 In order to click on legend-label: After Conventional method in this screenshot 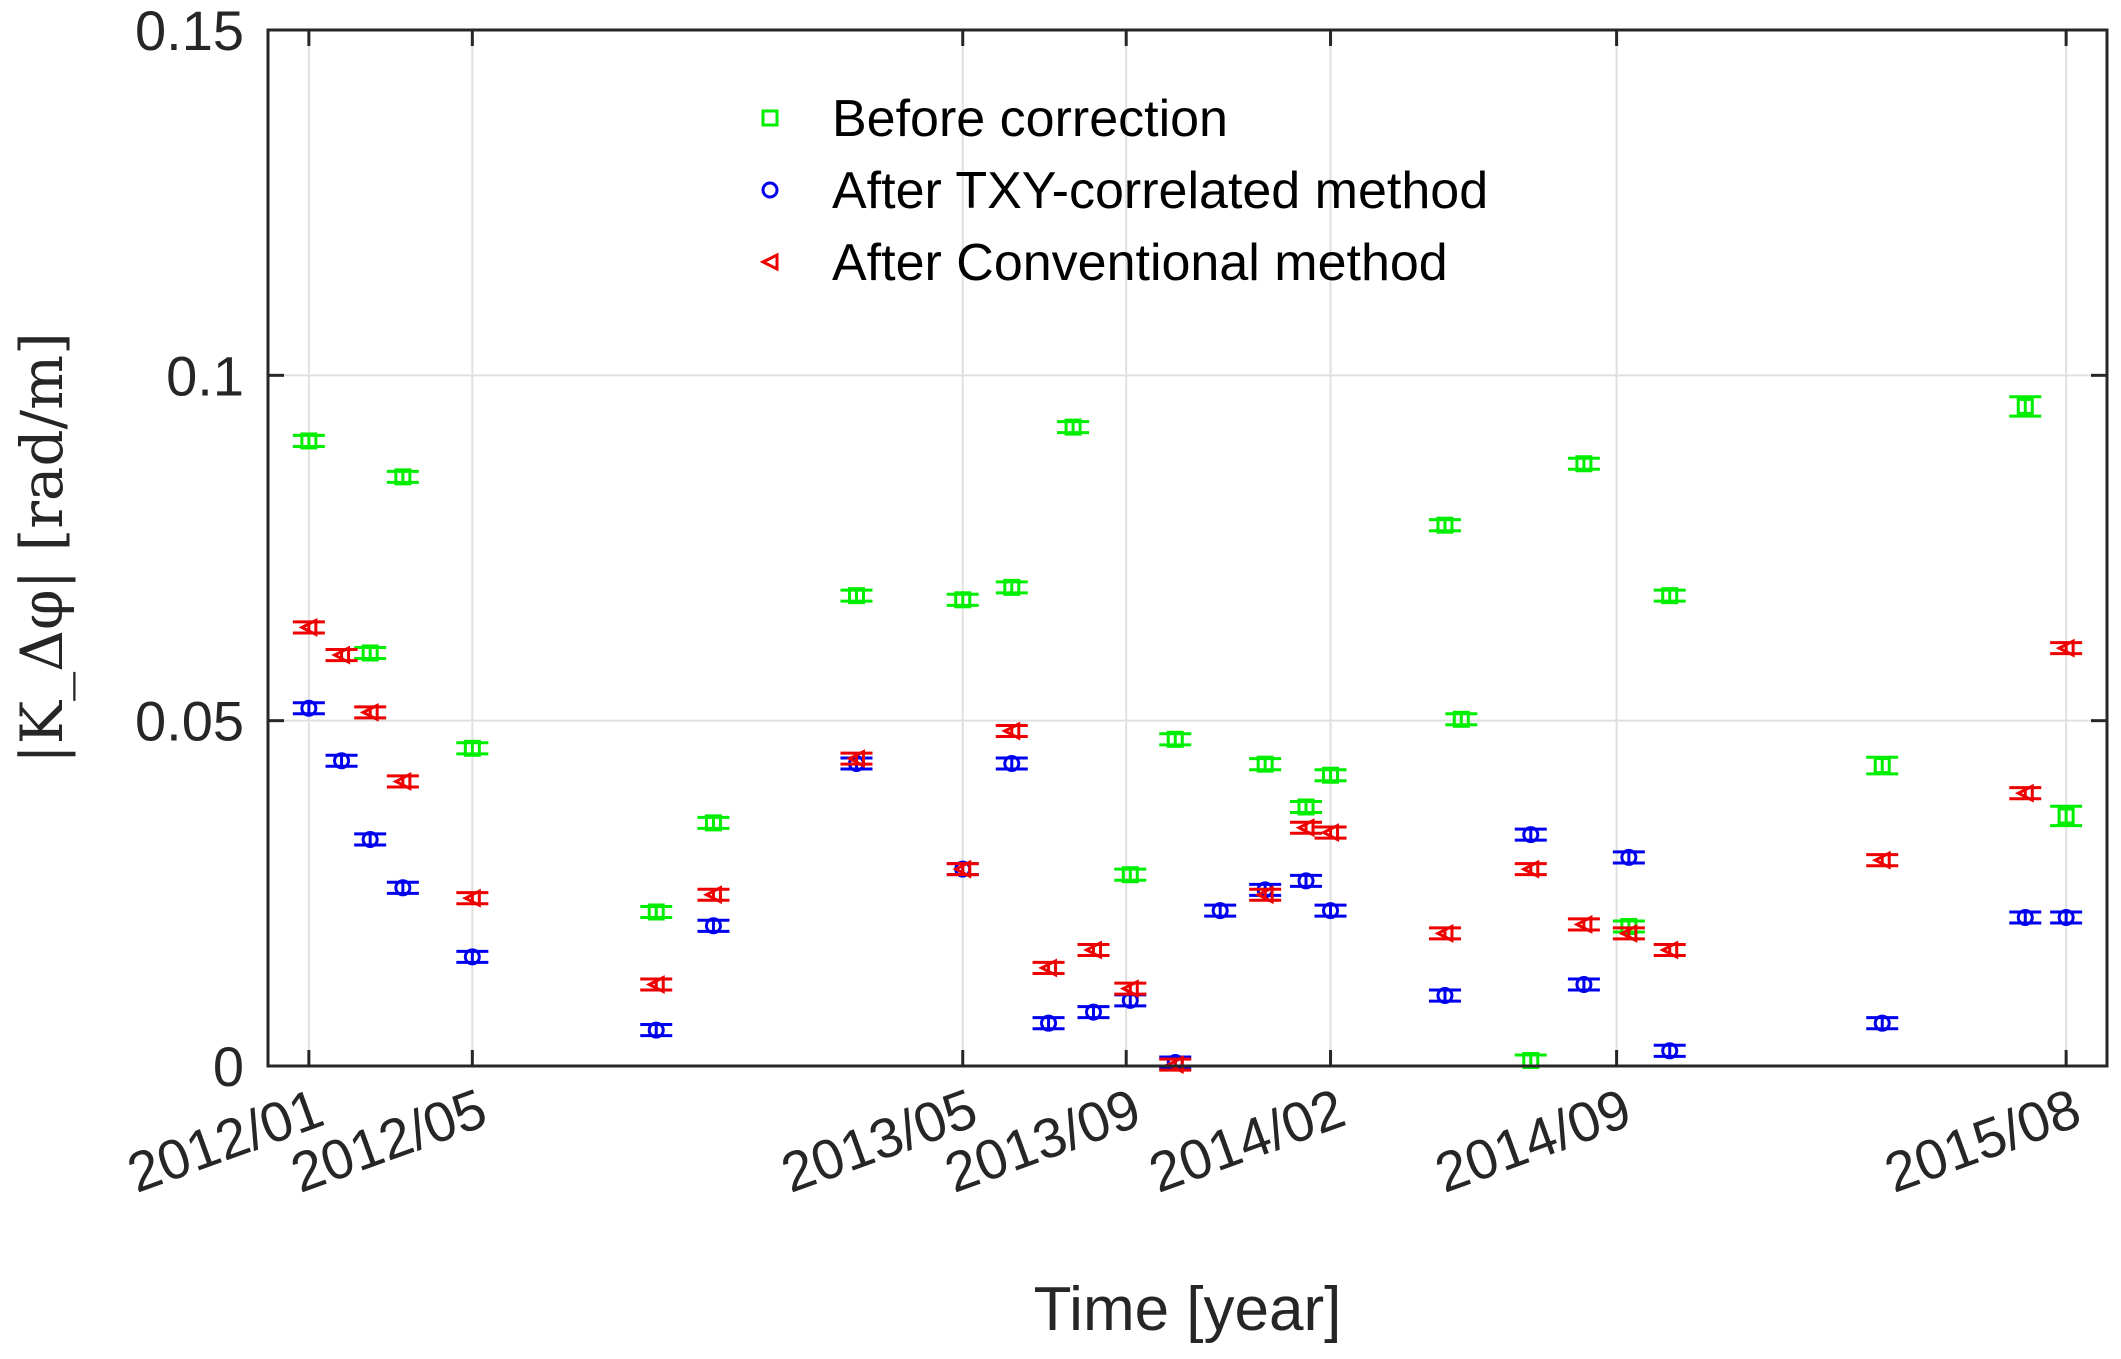, I will do `click(1140, 263)`.